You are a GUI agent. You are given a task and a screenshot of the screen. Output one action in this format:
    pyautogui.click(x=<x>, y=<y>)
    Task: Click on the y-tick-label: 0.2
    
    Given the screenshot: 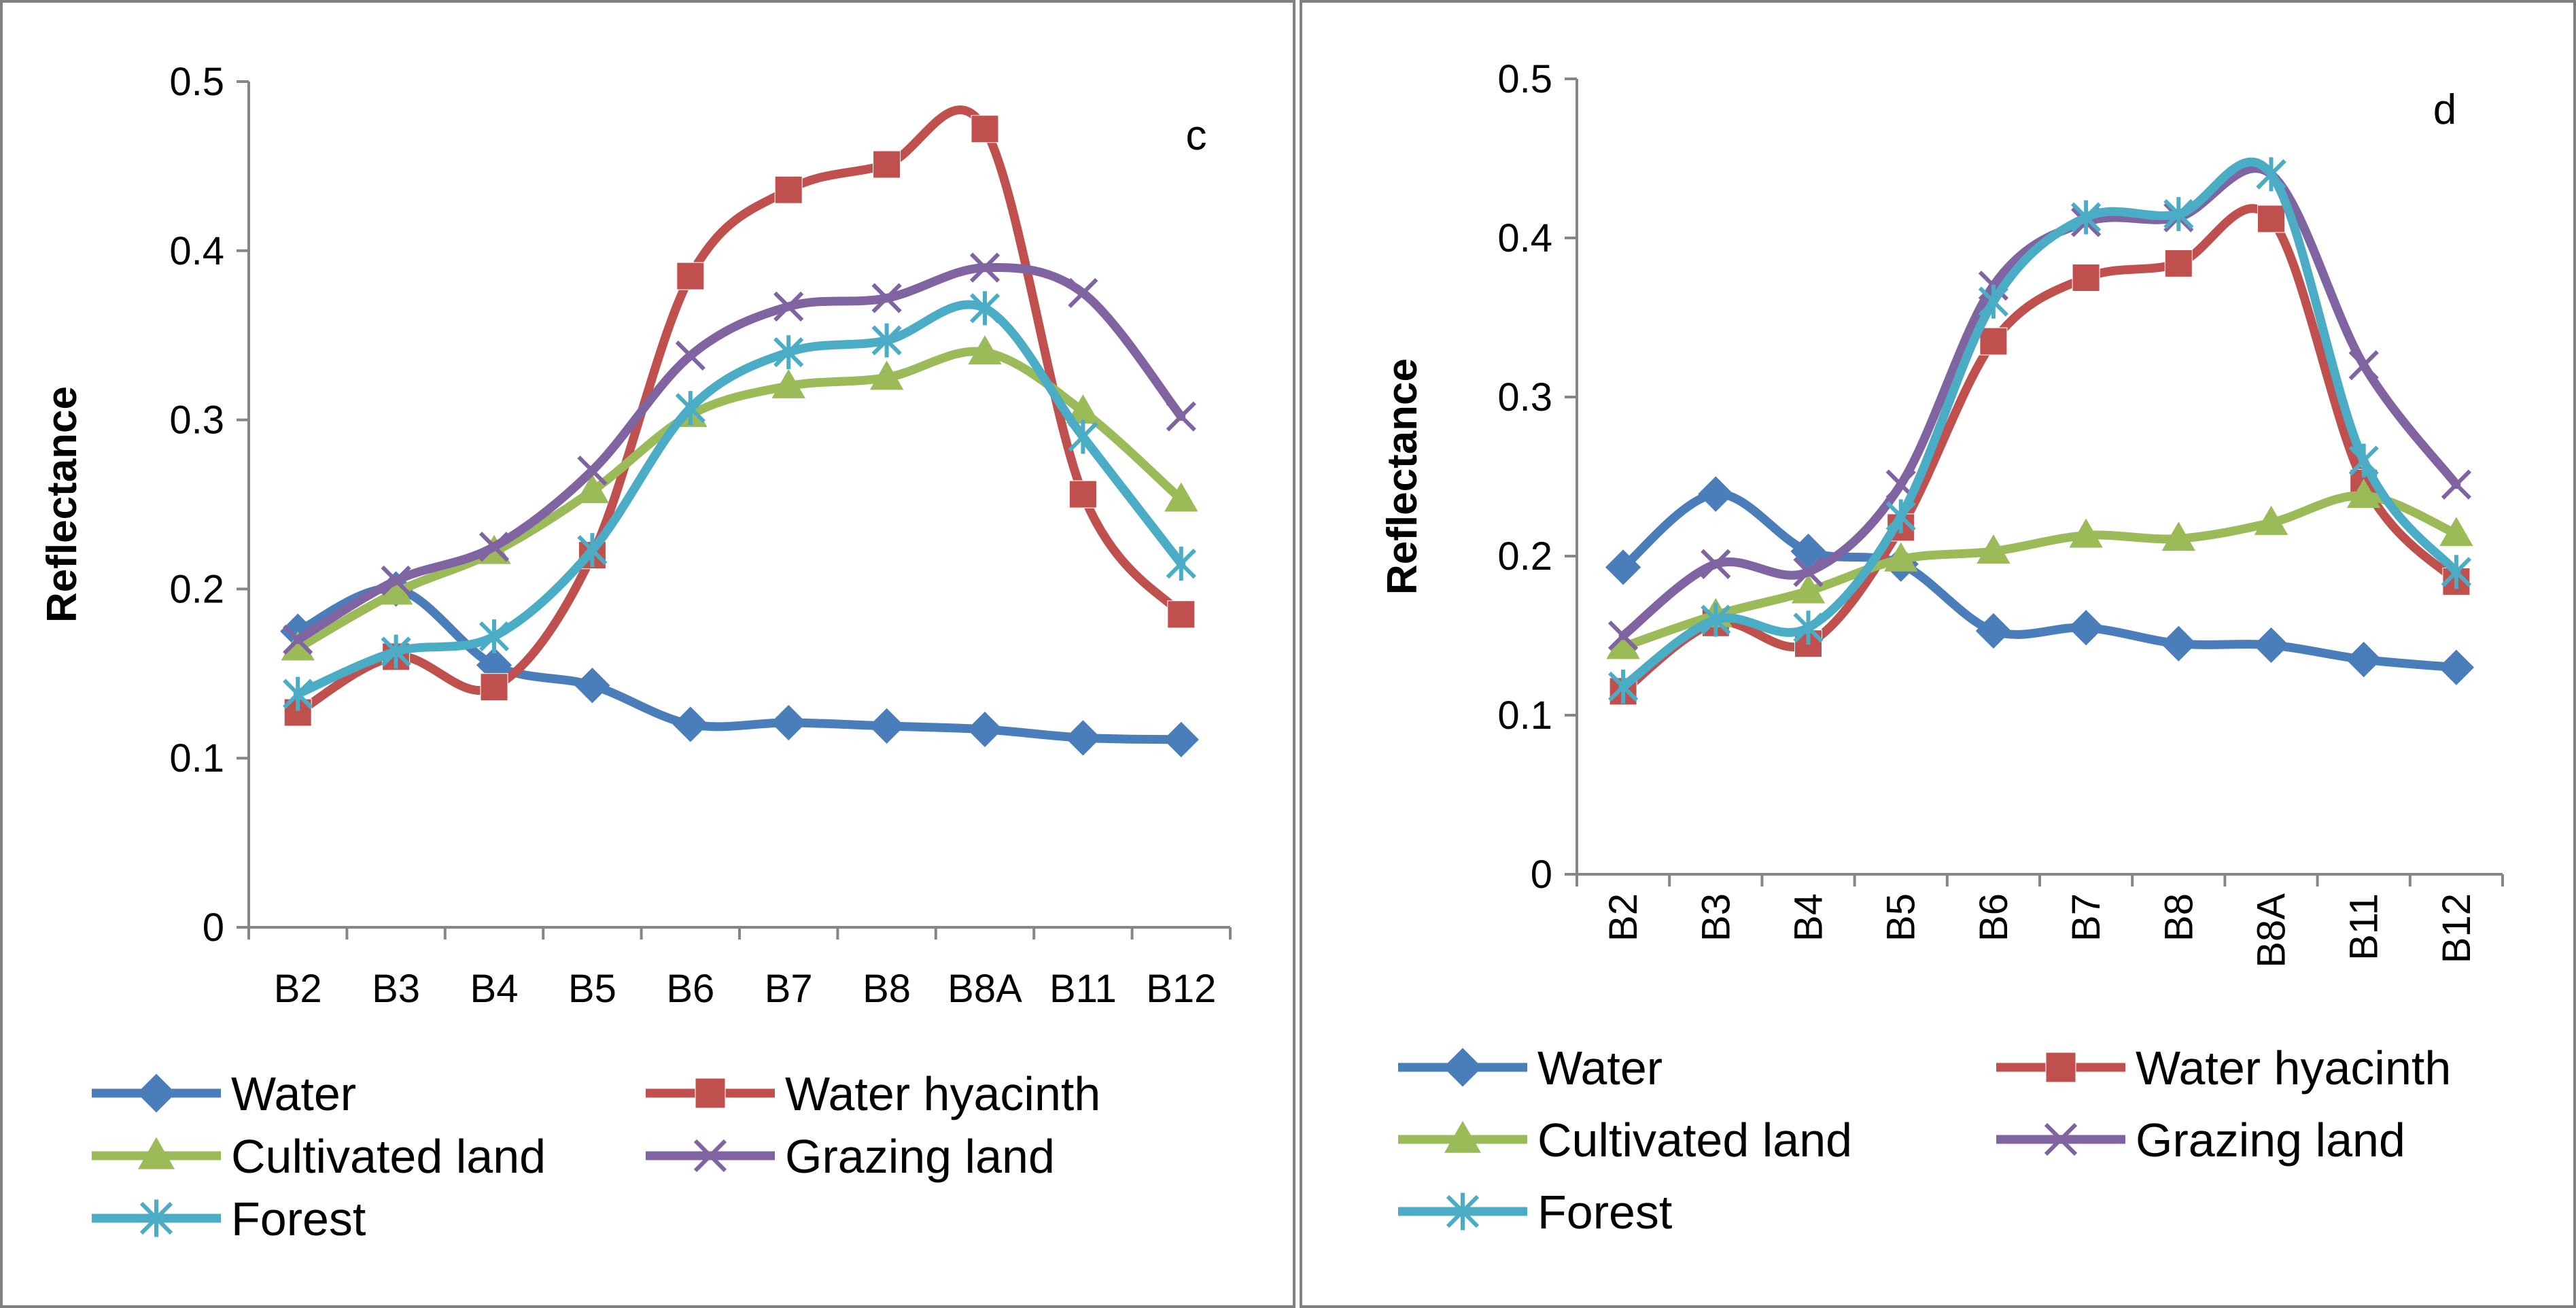 What is the action you would take?
    pyautogui.click(x=196, y=589)
    